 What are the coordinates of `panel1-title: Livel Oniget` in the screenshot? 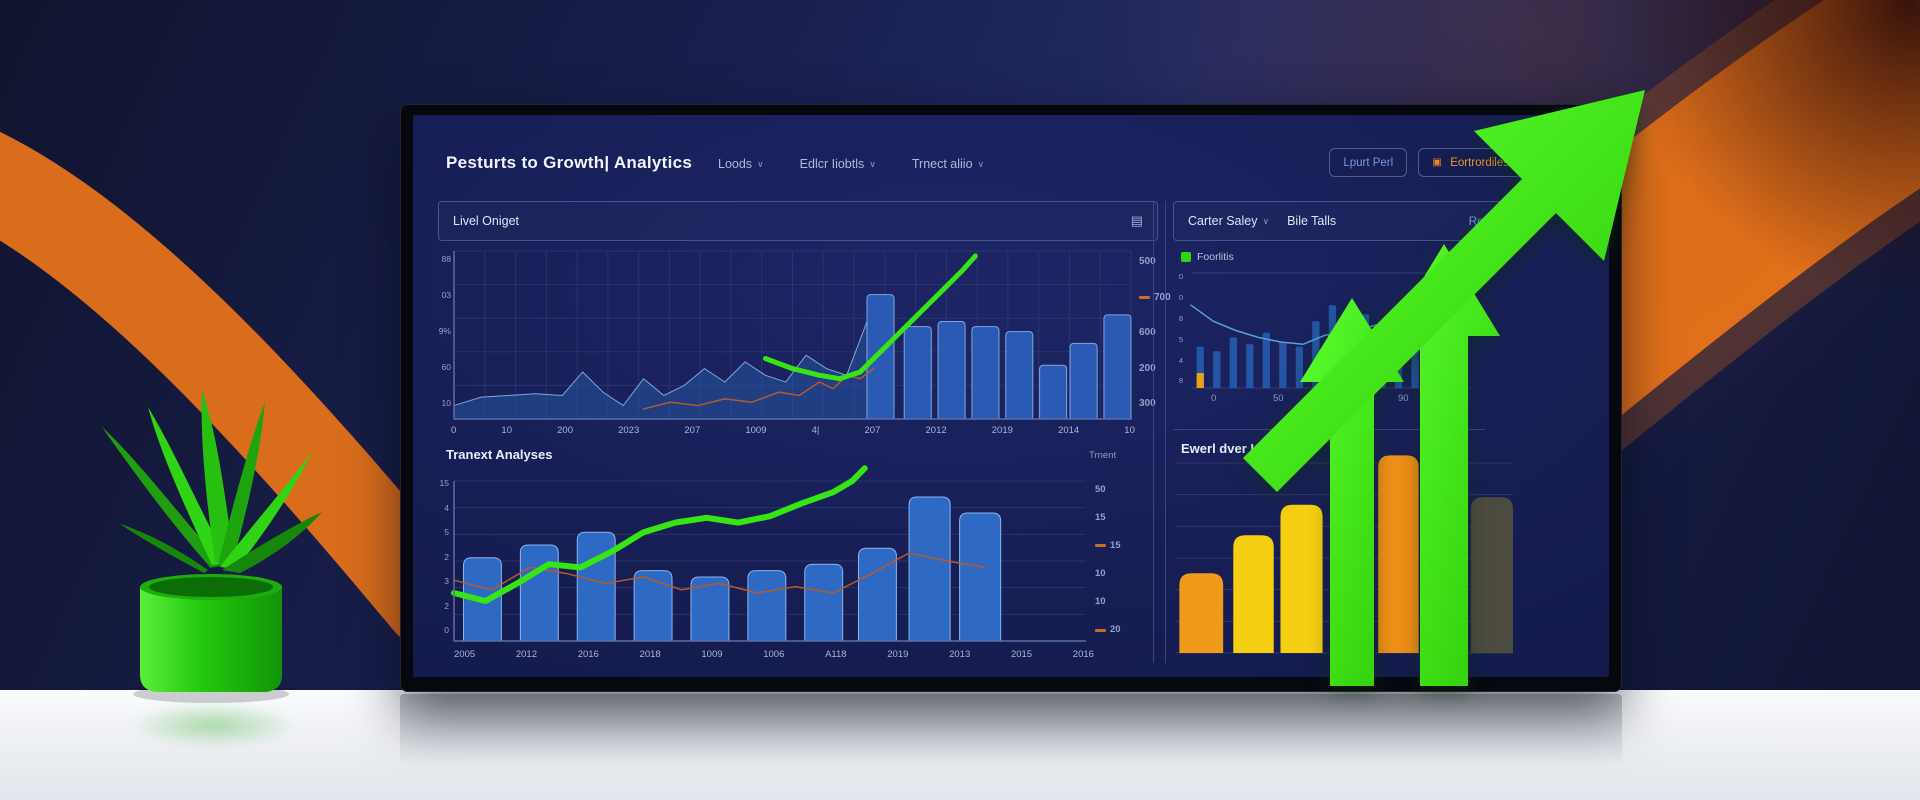 It's located at (486, 221).